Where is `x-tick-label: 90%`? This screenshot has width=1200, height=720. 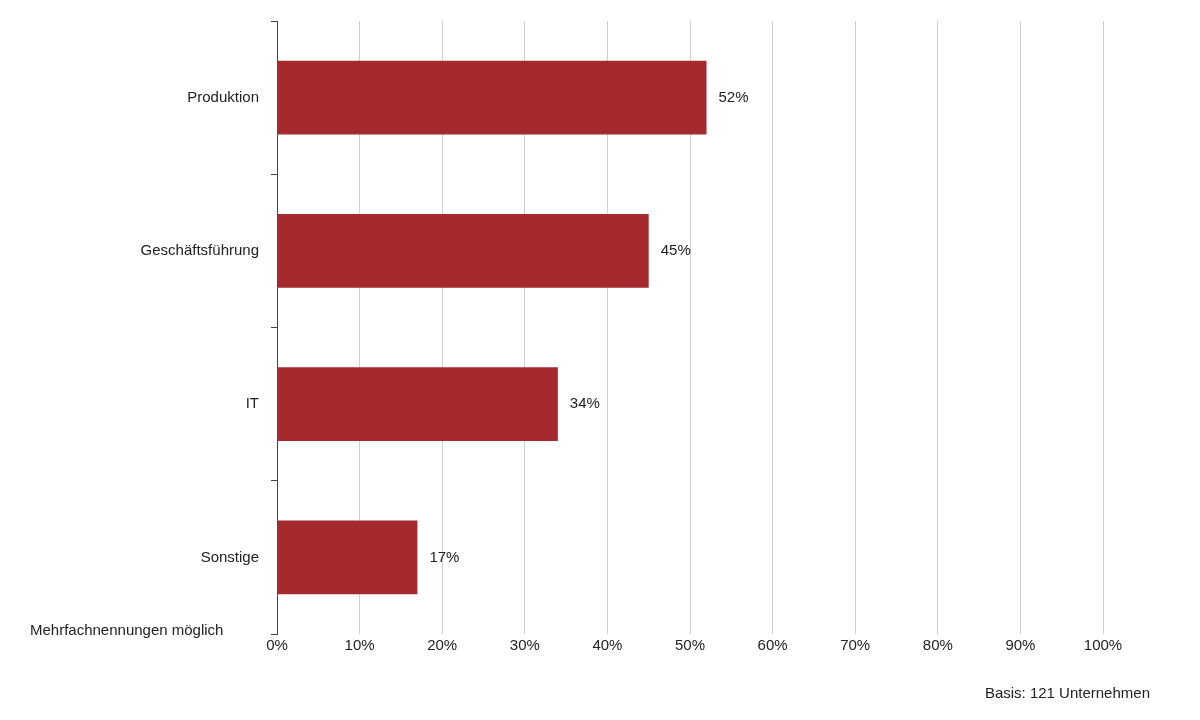
x-tick-label: 90% is located at coordinates (1020, 645).